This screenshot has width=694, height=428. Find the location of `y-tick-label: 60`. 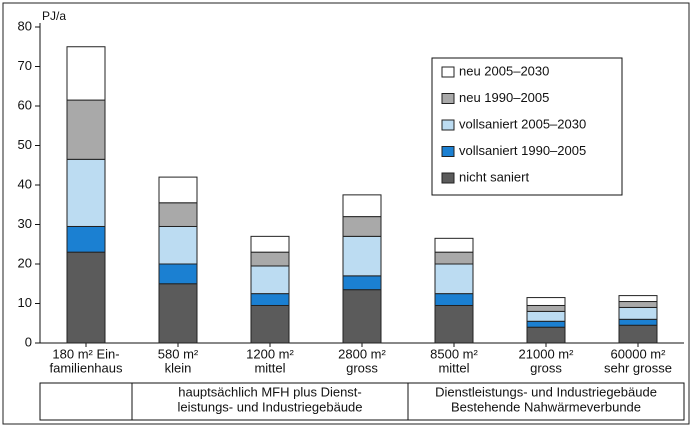

y-tick-label: 60 is located at coordinates (25, 104).